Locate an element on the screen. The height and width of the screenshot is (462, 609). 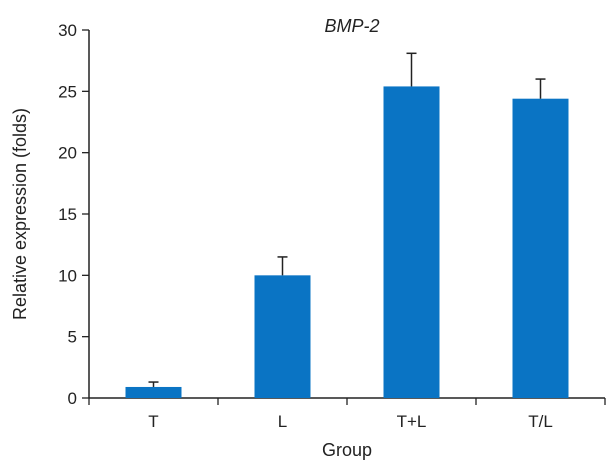
y-tick-label: 15 is located at coordinates (67, 214).